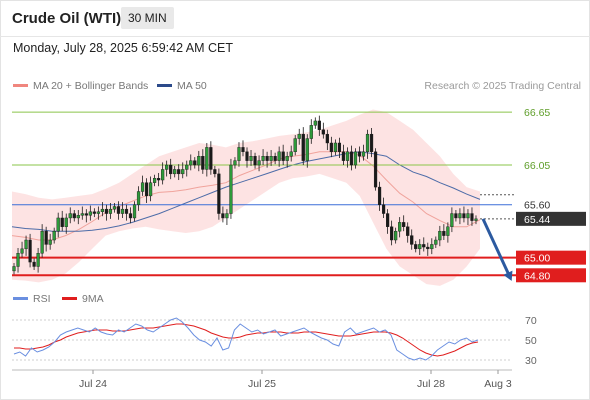  Describe the element at coordinates (246, 339) in the screenshot. I see `rsi-line` at that location.